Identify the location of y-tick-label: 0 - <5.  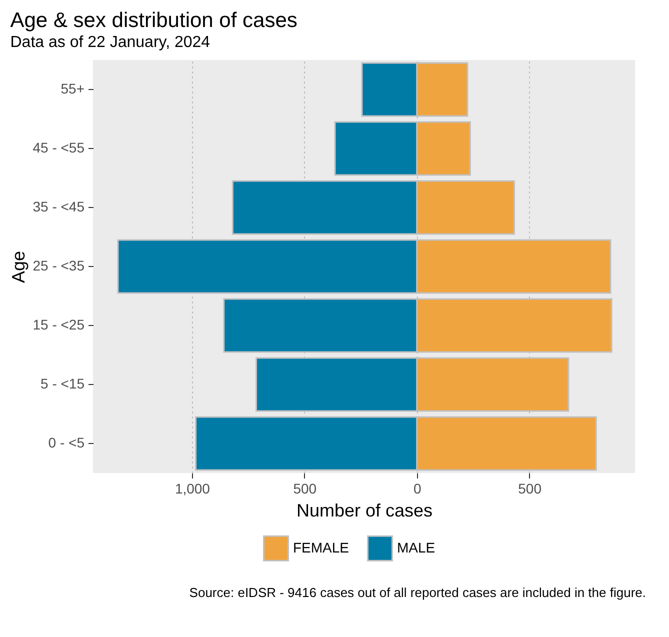
(66, 442).